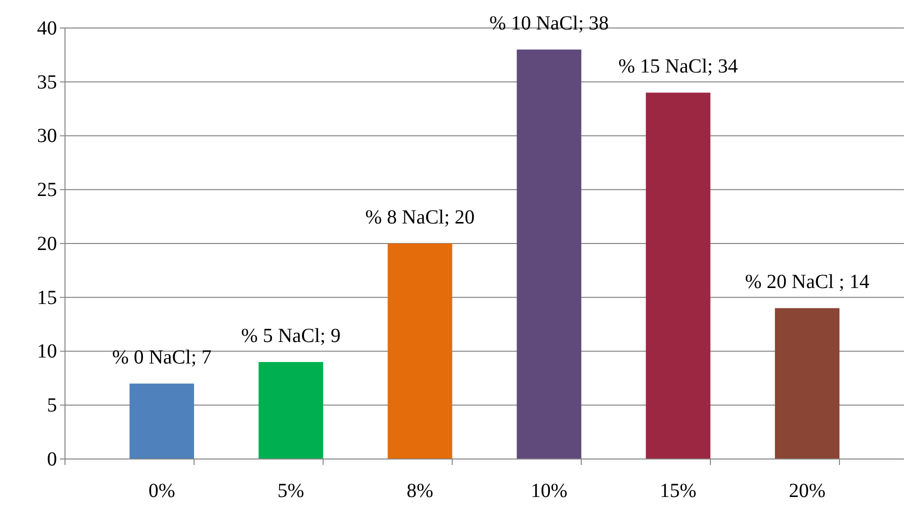 This screenshot has height=512, width=910. I want to click on y-tick-label: 20, so click(47, 243).